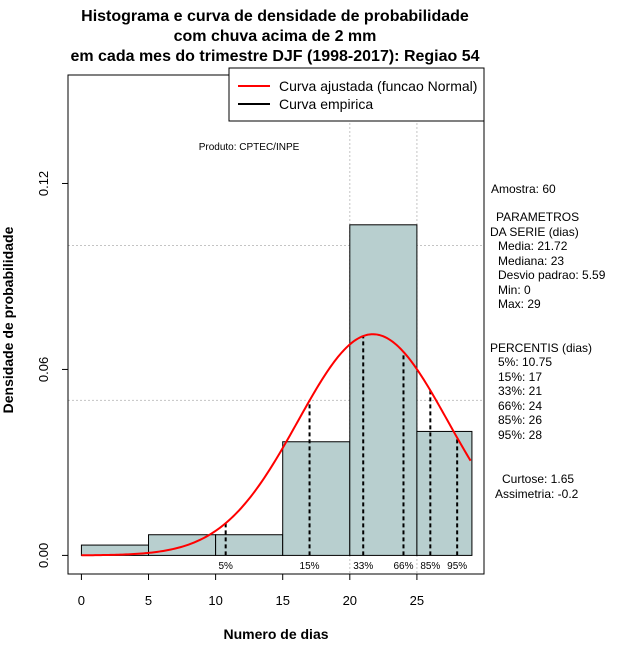 The image size is (640, 660). Describe the element at coordinates (534, 232) in the screenshot. I see `stat-params-subheading: DA SERIE (dias)` at that location.